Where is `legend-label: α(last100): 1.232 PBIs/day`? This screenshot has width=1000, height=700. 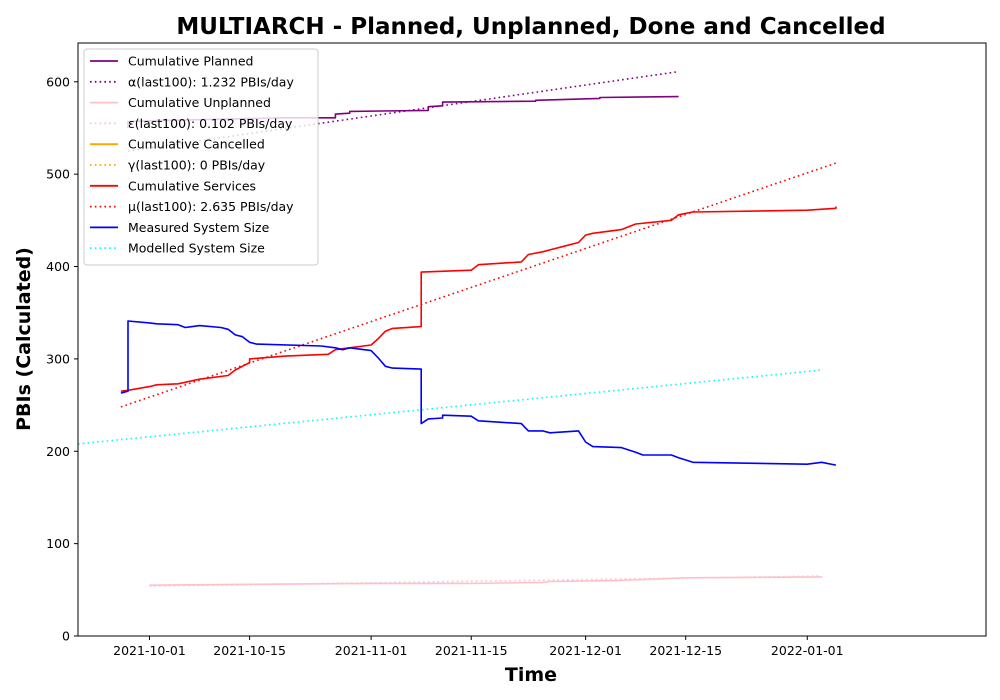 legend-label: α(last100): 1.232 PBIs/day is located at coordinates (211, 81).